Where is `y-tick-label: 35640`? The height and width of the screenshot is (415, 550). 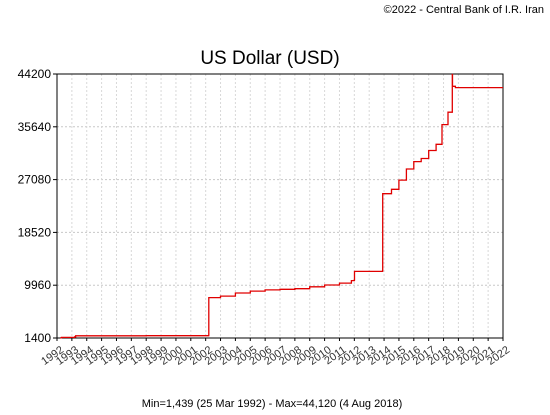 y-tick-label: 35640 is located at coordinates (35, 127).